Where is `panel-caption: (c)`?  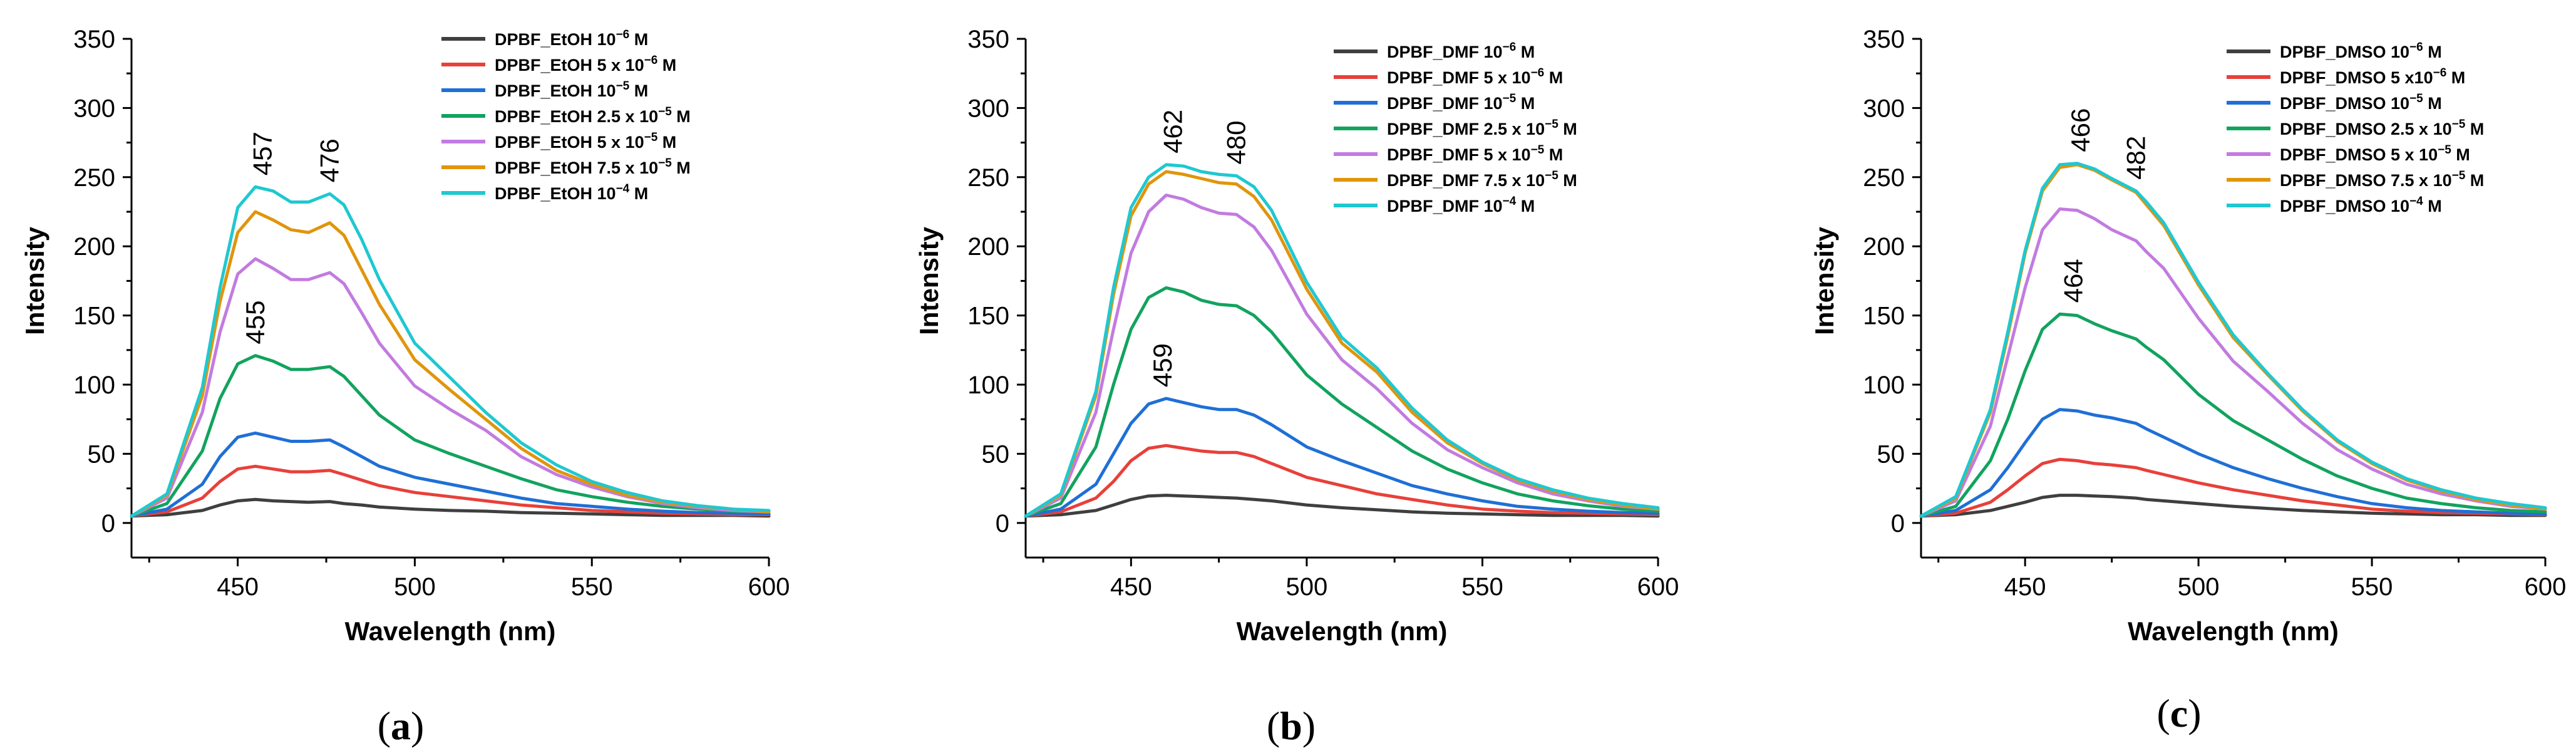
panel-caption: (c) is located at coordinates (2178, 713).